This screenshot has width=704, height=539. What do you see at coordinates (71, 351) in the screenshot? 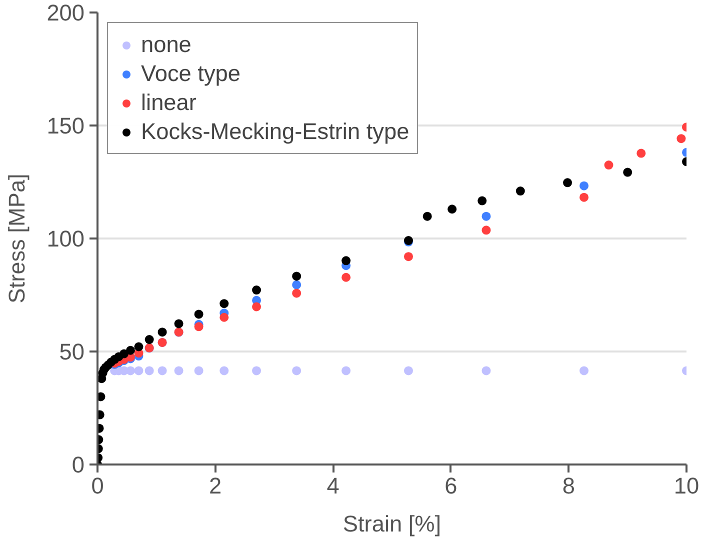
I see `y-tick-label: 50` at bounding box center [71, 351].